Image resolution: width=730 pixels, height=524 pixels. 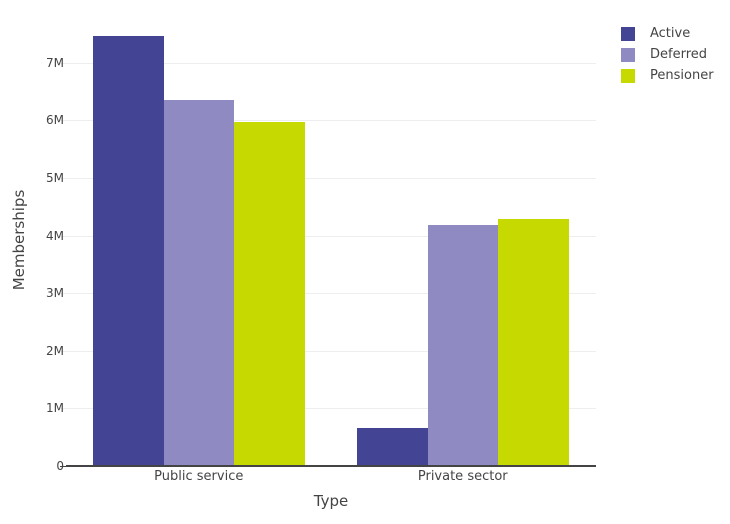 I want to click on legend-item-deferred: Deferred, so click(x=667, y=54).